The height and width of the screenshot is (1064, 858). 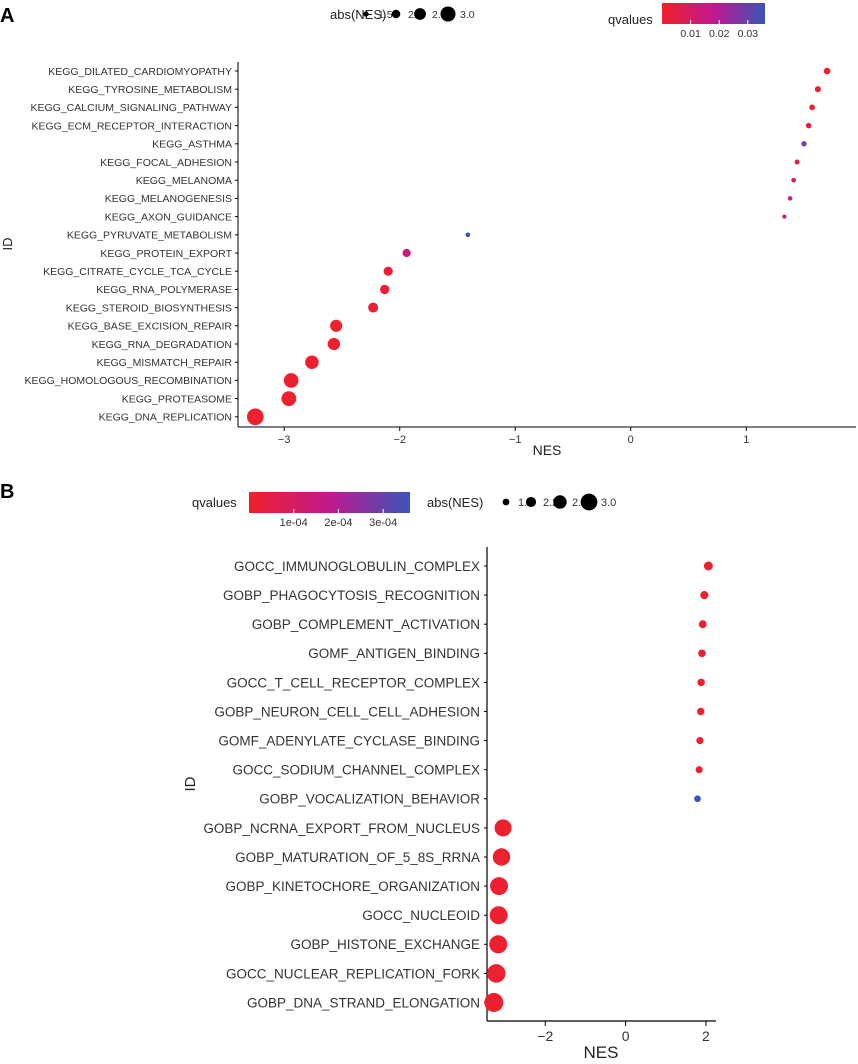 I want to click on y-tick-label: KEGG_DNA_REPLICATION, so click(x=165, y=418).